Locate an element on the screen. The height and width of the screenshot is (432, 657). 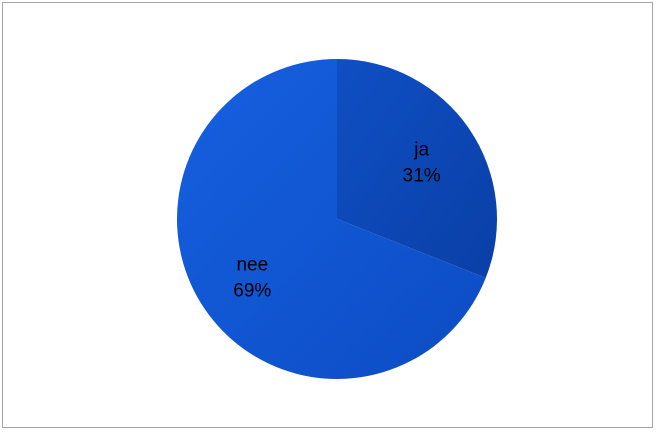
slice-label-nee: nee is located at coordinates (252, 265).